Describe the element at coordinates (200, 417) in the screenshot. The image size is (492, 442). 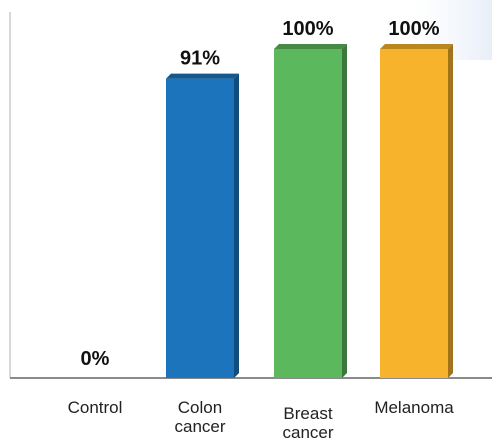
I see `category-label: Colon cancer` at that location.